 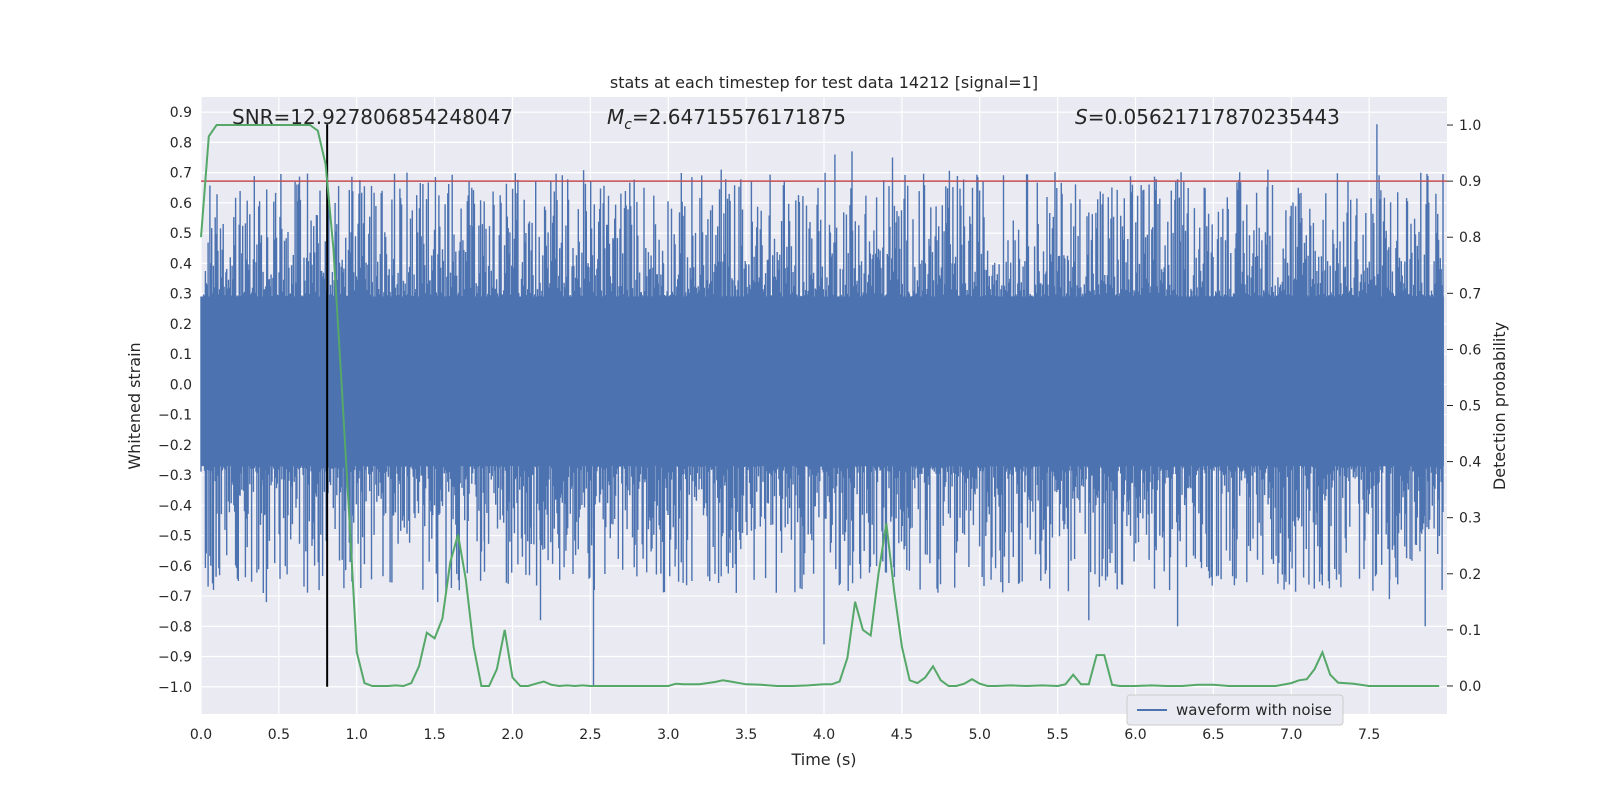 I want to click on y2-axis-title: Detection probability, so click(x=1499, y=406).